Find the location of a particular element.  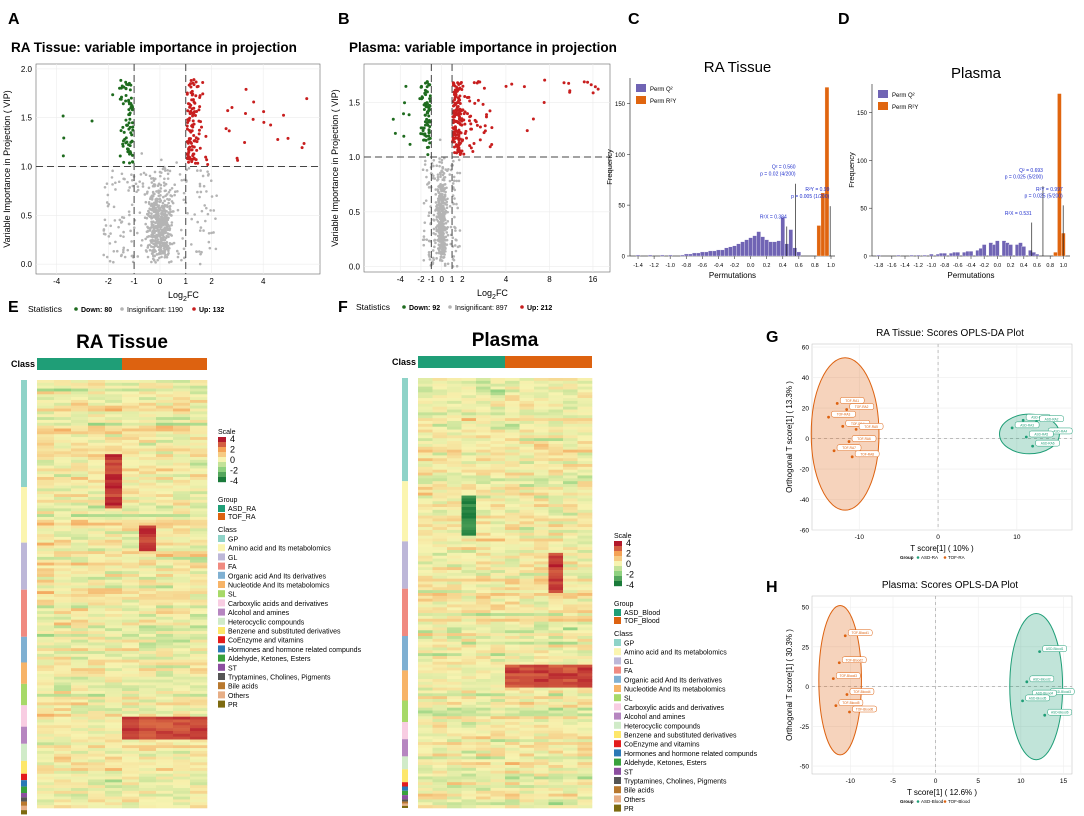

x-tick-label: 0.6 is located at coordinates (799, 266).